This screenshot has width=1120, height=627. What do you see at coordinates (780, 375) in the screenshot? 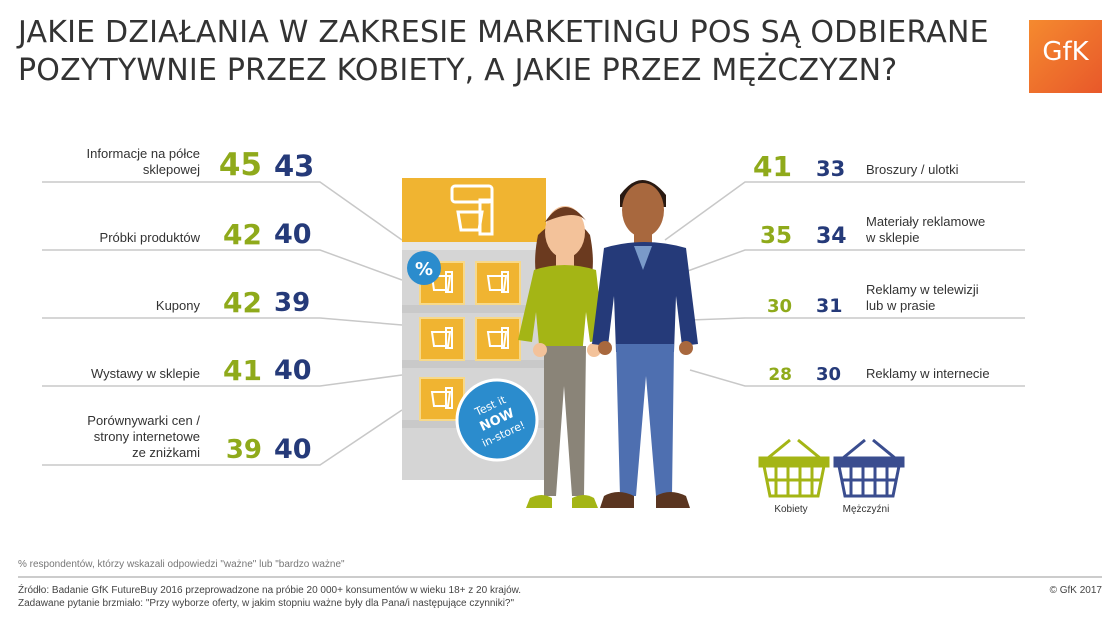
I see `women-value: 28` at bounding box center [780, 375].